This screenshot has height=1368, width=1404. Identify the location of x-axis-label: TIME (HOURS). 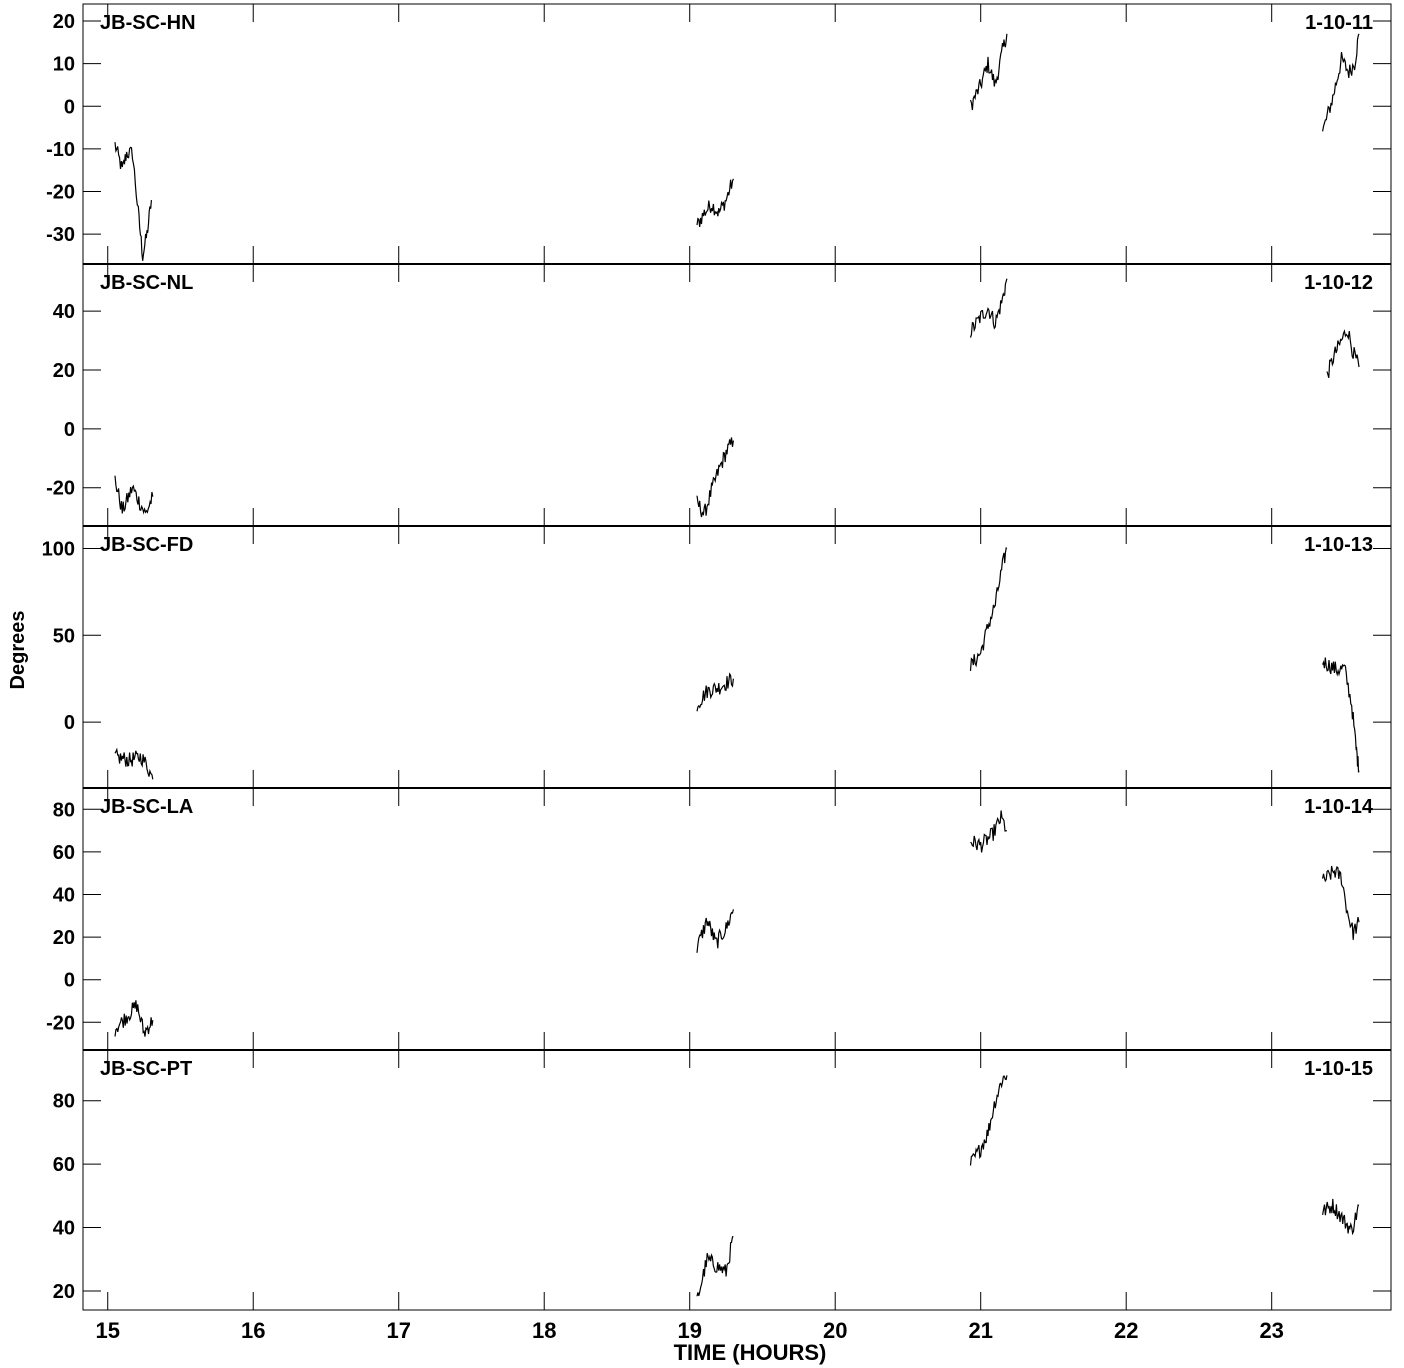
(750, 1352).